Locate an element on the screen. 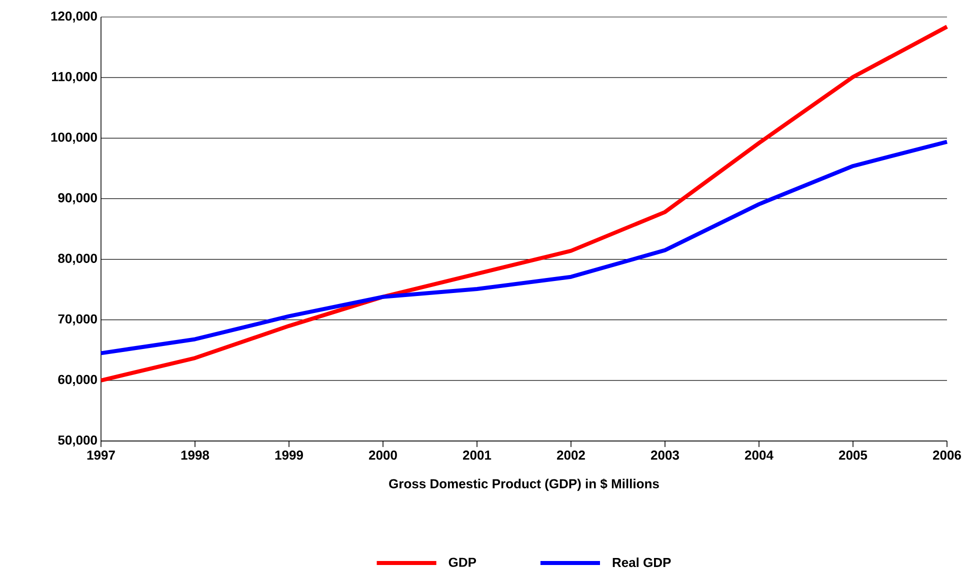 This screenshot has width=971, height=574. x-tick-label: 2005 is located at coordinates (853, 455).